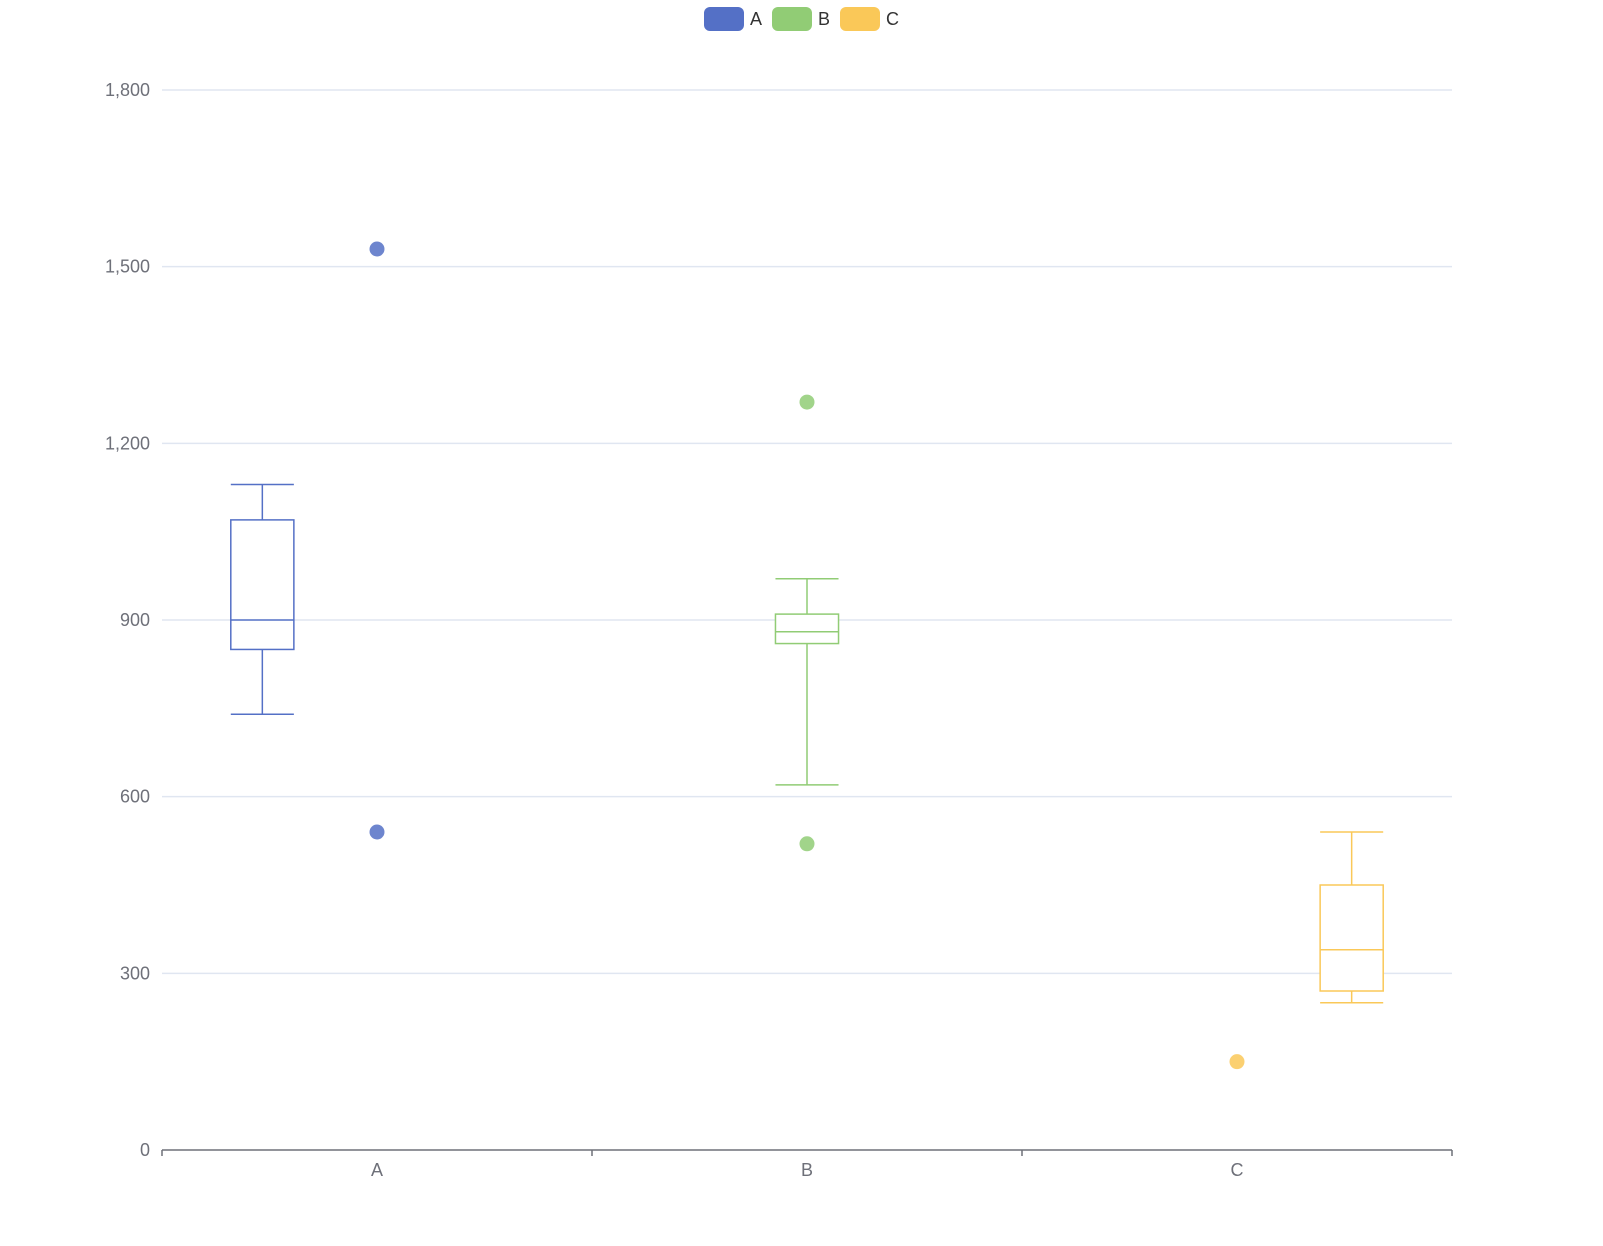  I want to click on y-tick-label: 900, so click(135, 620).